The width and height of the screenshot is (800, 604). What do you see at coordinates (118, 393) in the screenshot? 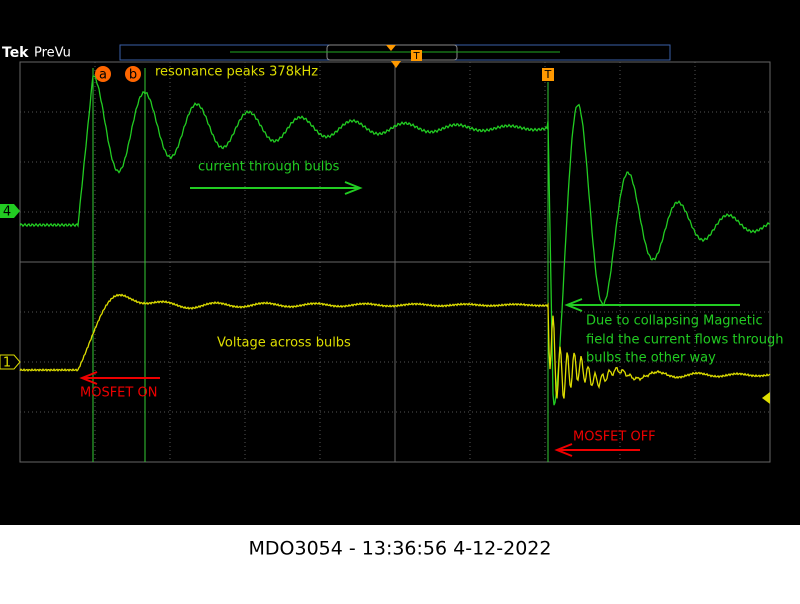
I see `mosfet-on-note: MOSFET ON` at bounding box center [118, 393].